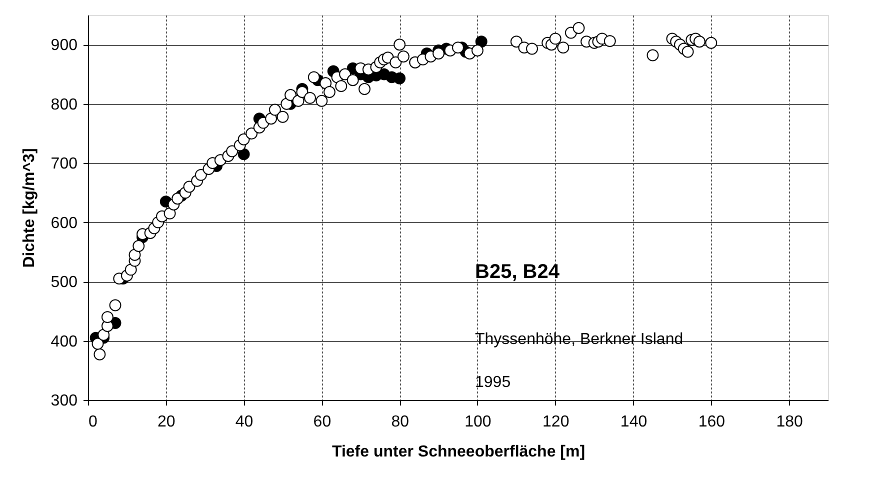 This screenshot has height=495, width=870. Describe the element at coordinates (64, 223) in the screenshot. I see `y-tick-label: 600` at that location.